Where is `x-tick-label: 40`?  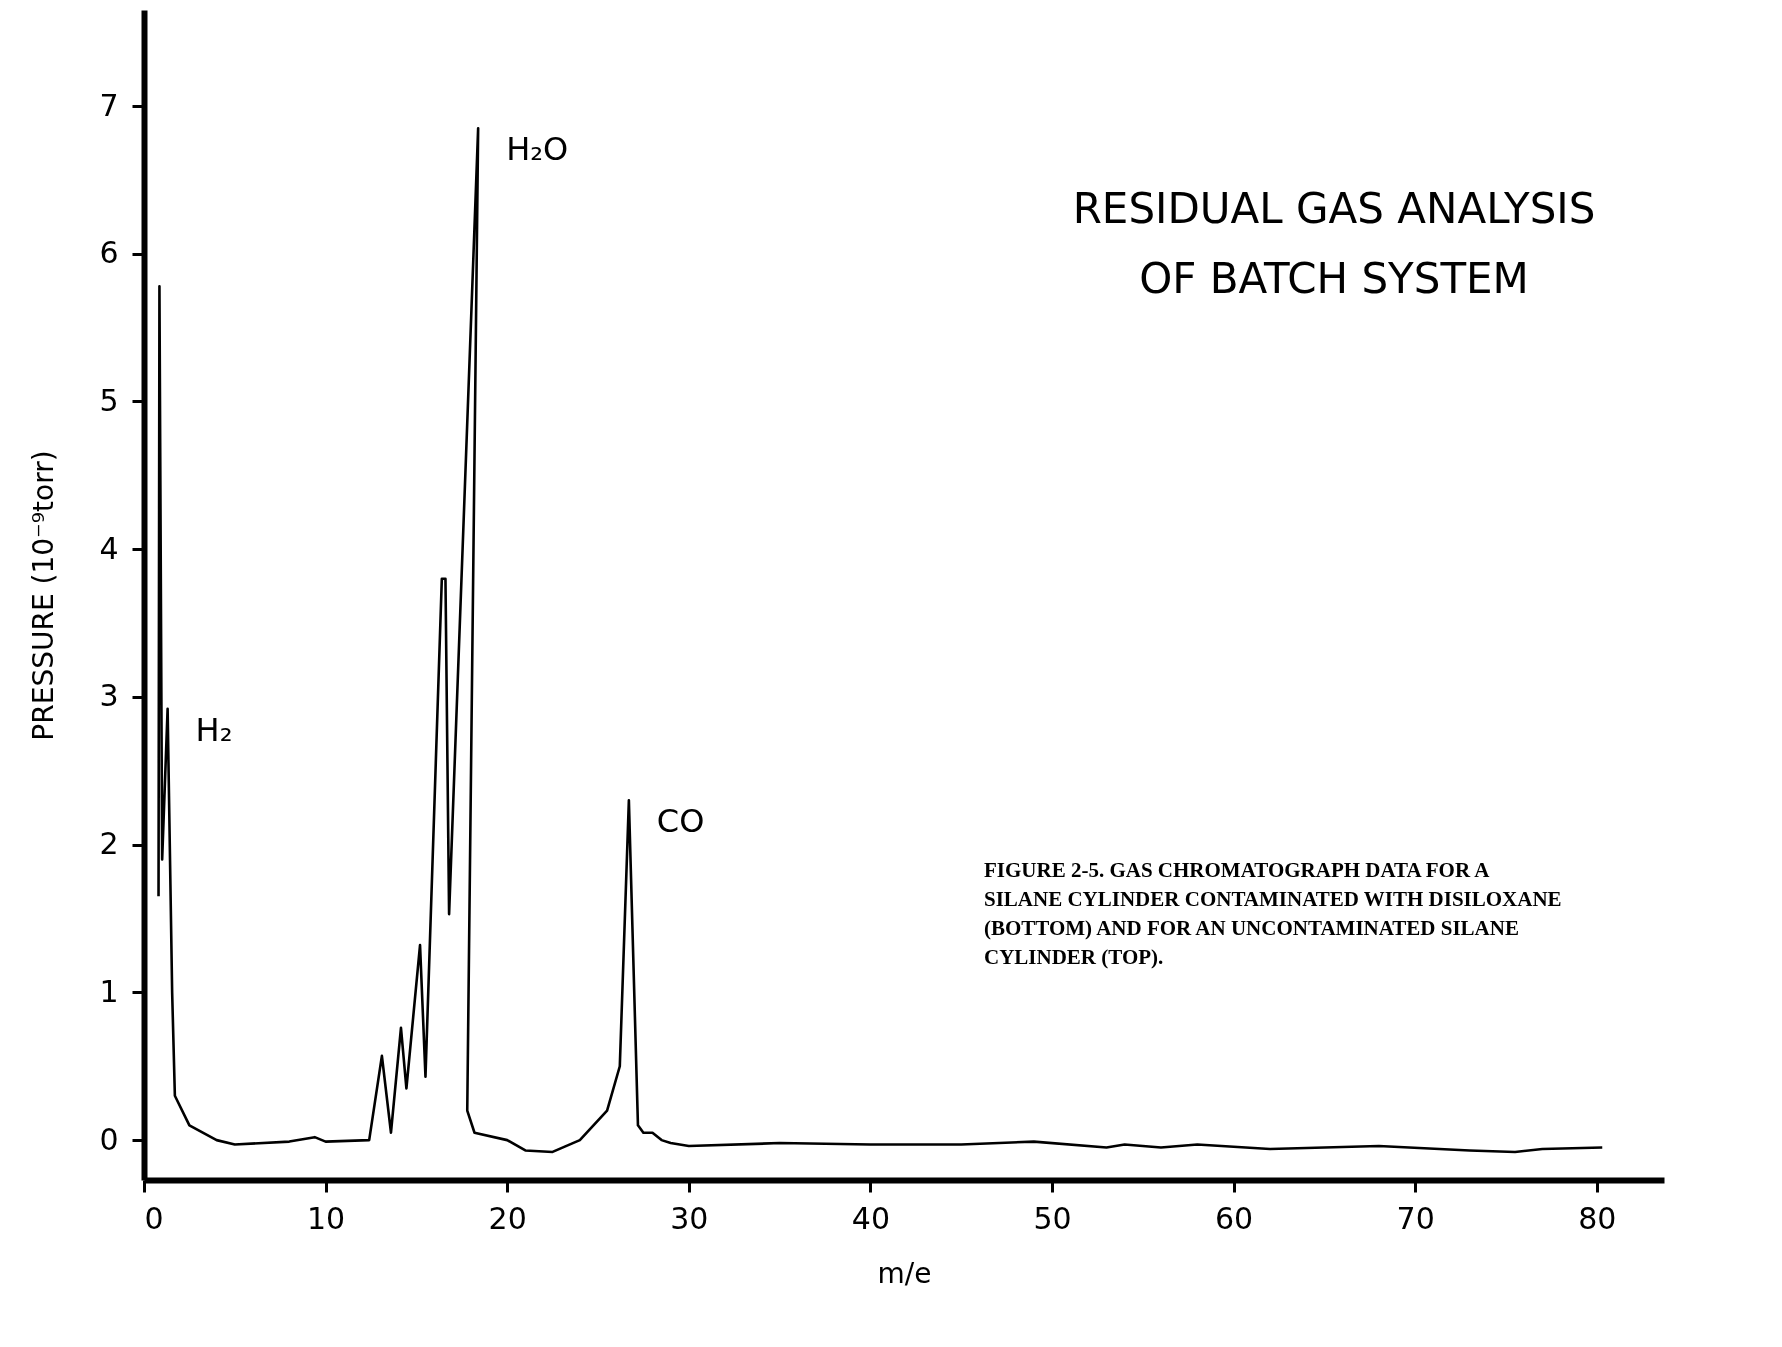 x-tick-label: 40 is located at coordinates (870, 1218).